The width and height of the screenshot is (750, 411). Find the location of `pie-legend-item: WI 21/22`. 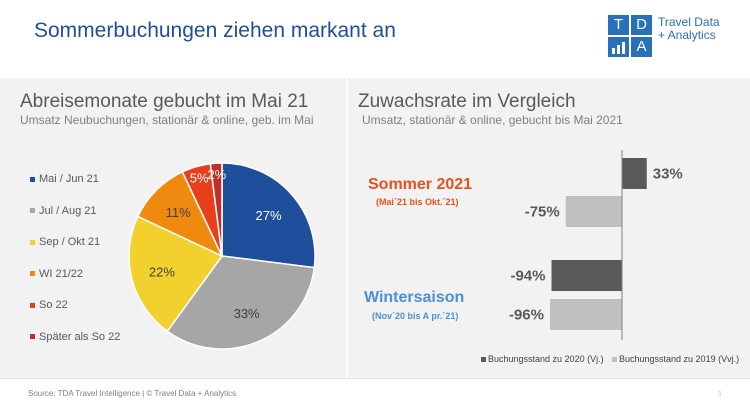

pie-legend-item: WI 21/22 is located at coordinates (56, 274).